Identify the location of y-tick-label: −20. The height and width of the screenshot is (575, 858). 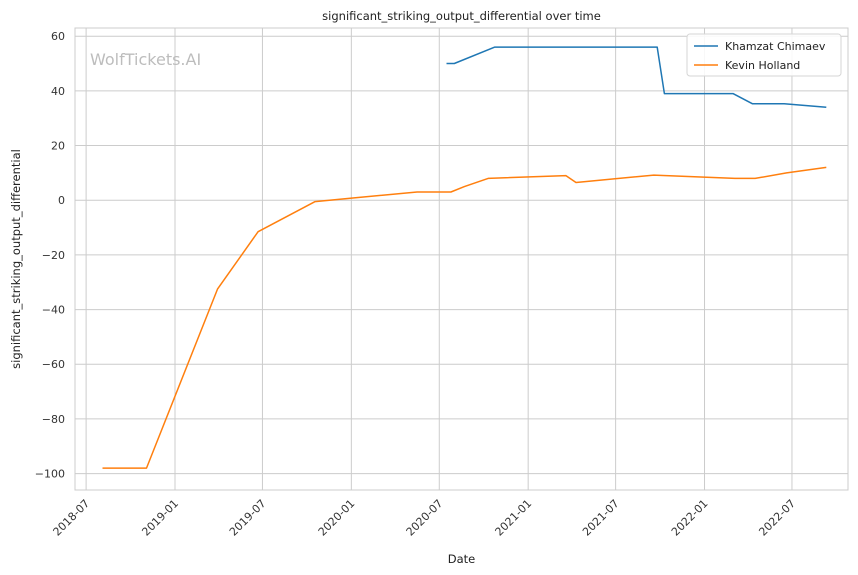
(53, 255).